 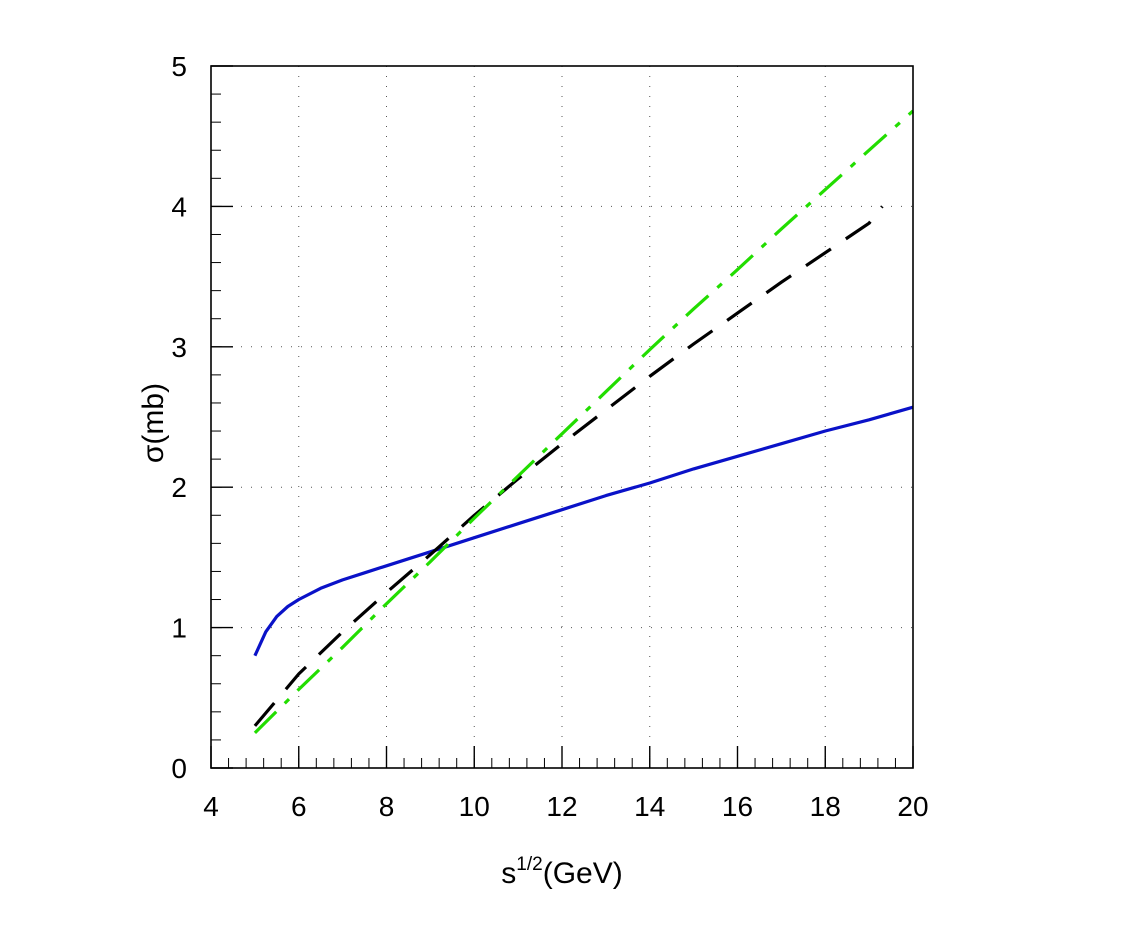 I want to click on x-tick-label: 8, so click(x=387, y=806).